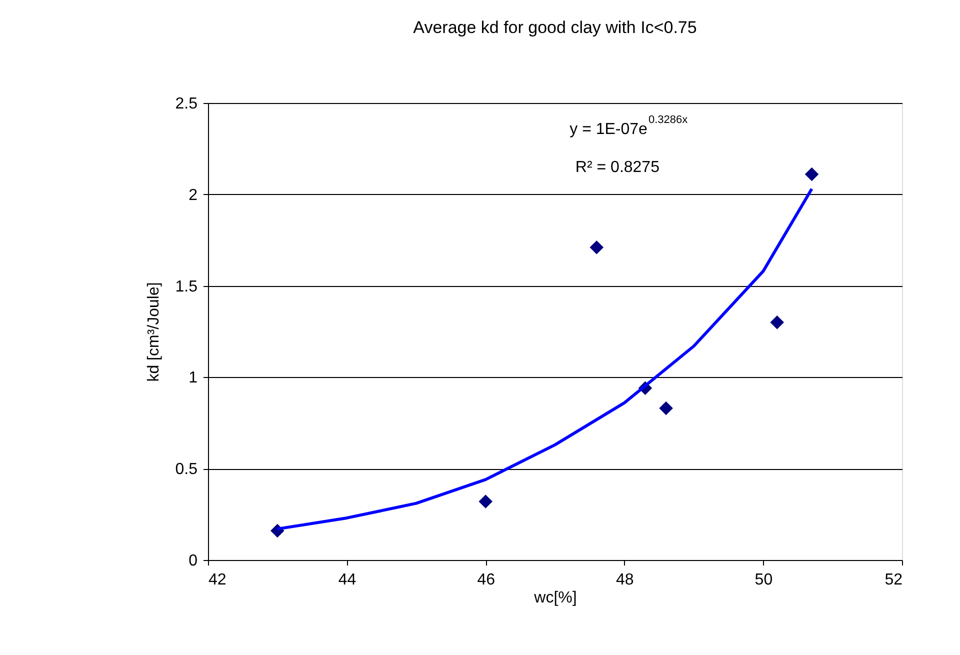 The image size is (960, 655). I want to click on y-axis-title: kd [cm³/Joule], so click(153, 332).